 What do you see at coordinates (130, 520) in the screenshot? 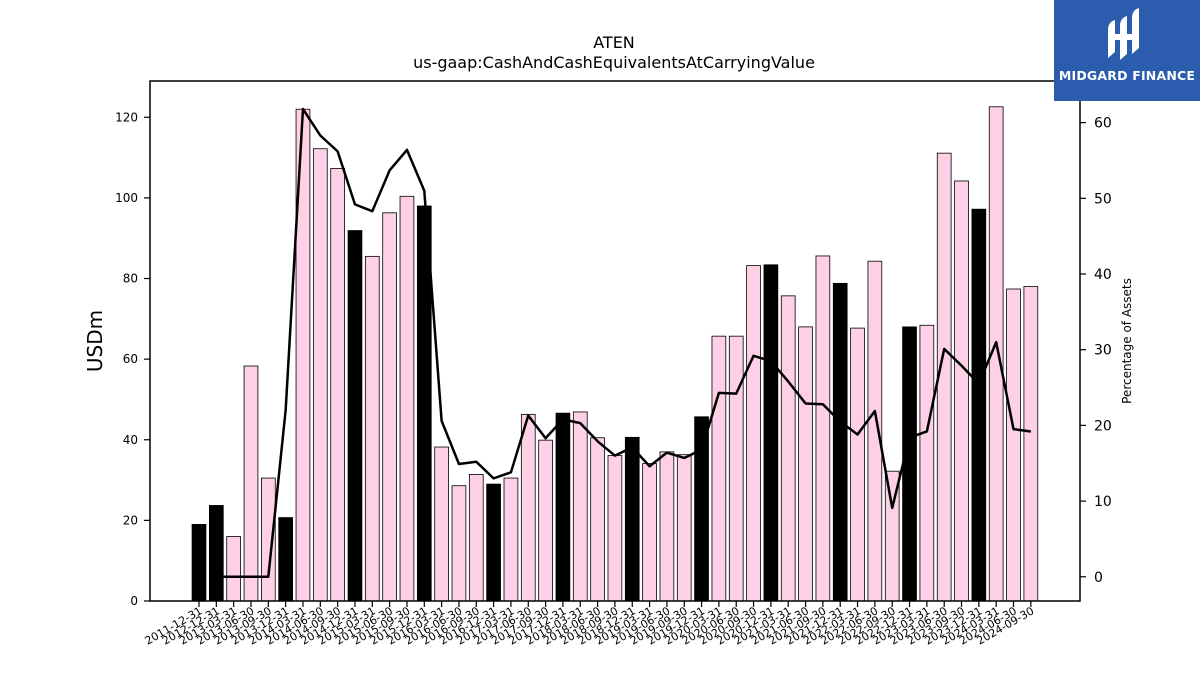
I see `y-tick-label: 20` at bounding box center [130, 520].